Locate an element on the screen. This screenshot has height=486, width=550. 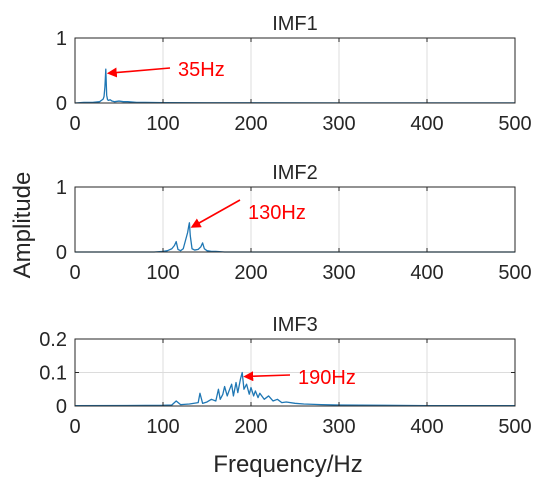
subplot-title: IMF1 is located at coordinates (295, 24).